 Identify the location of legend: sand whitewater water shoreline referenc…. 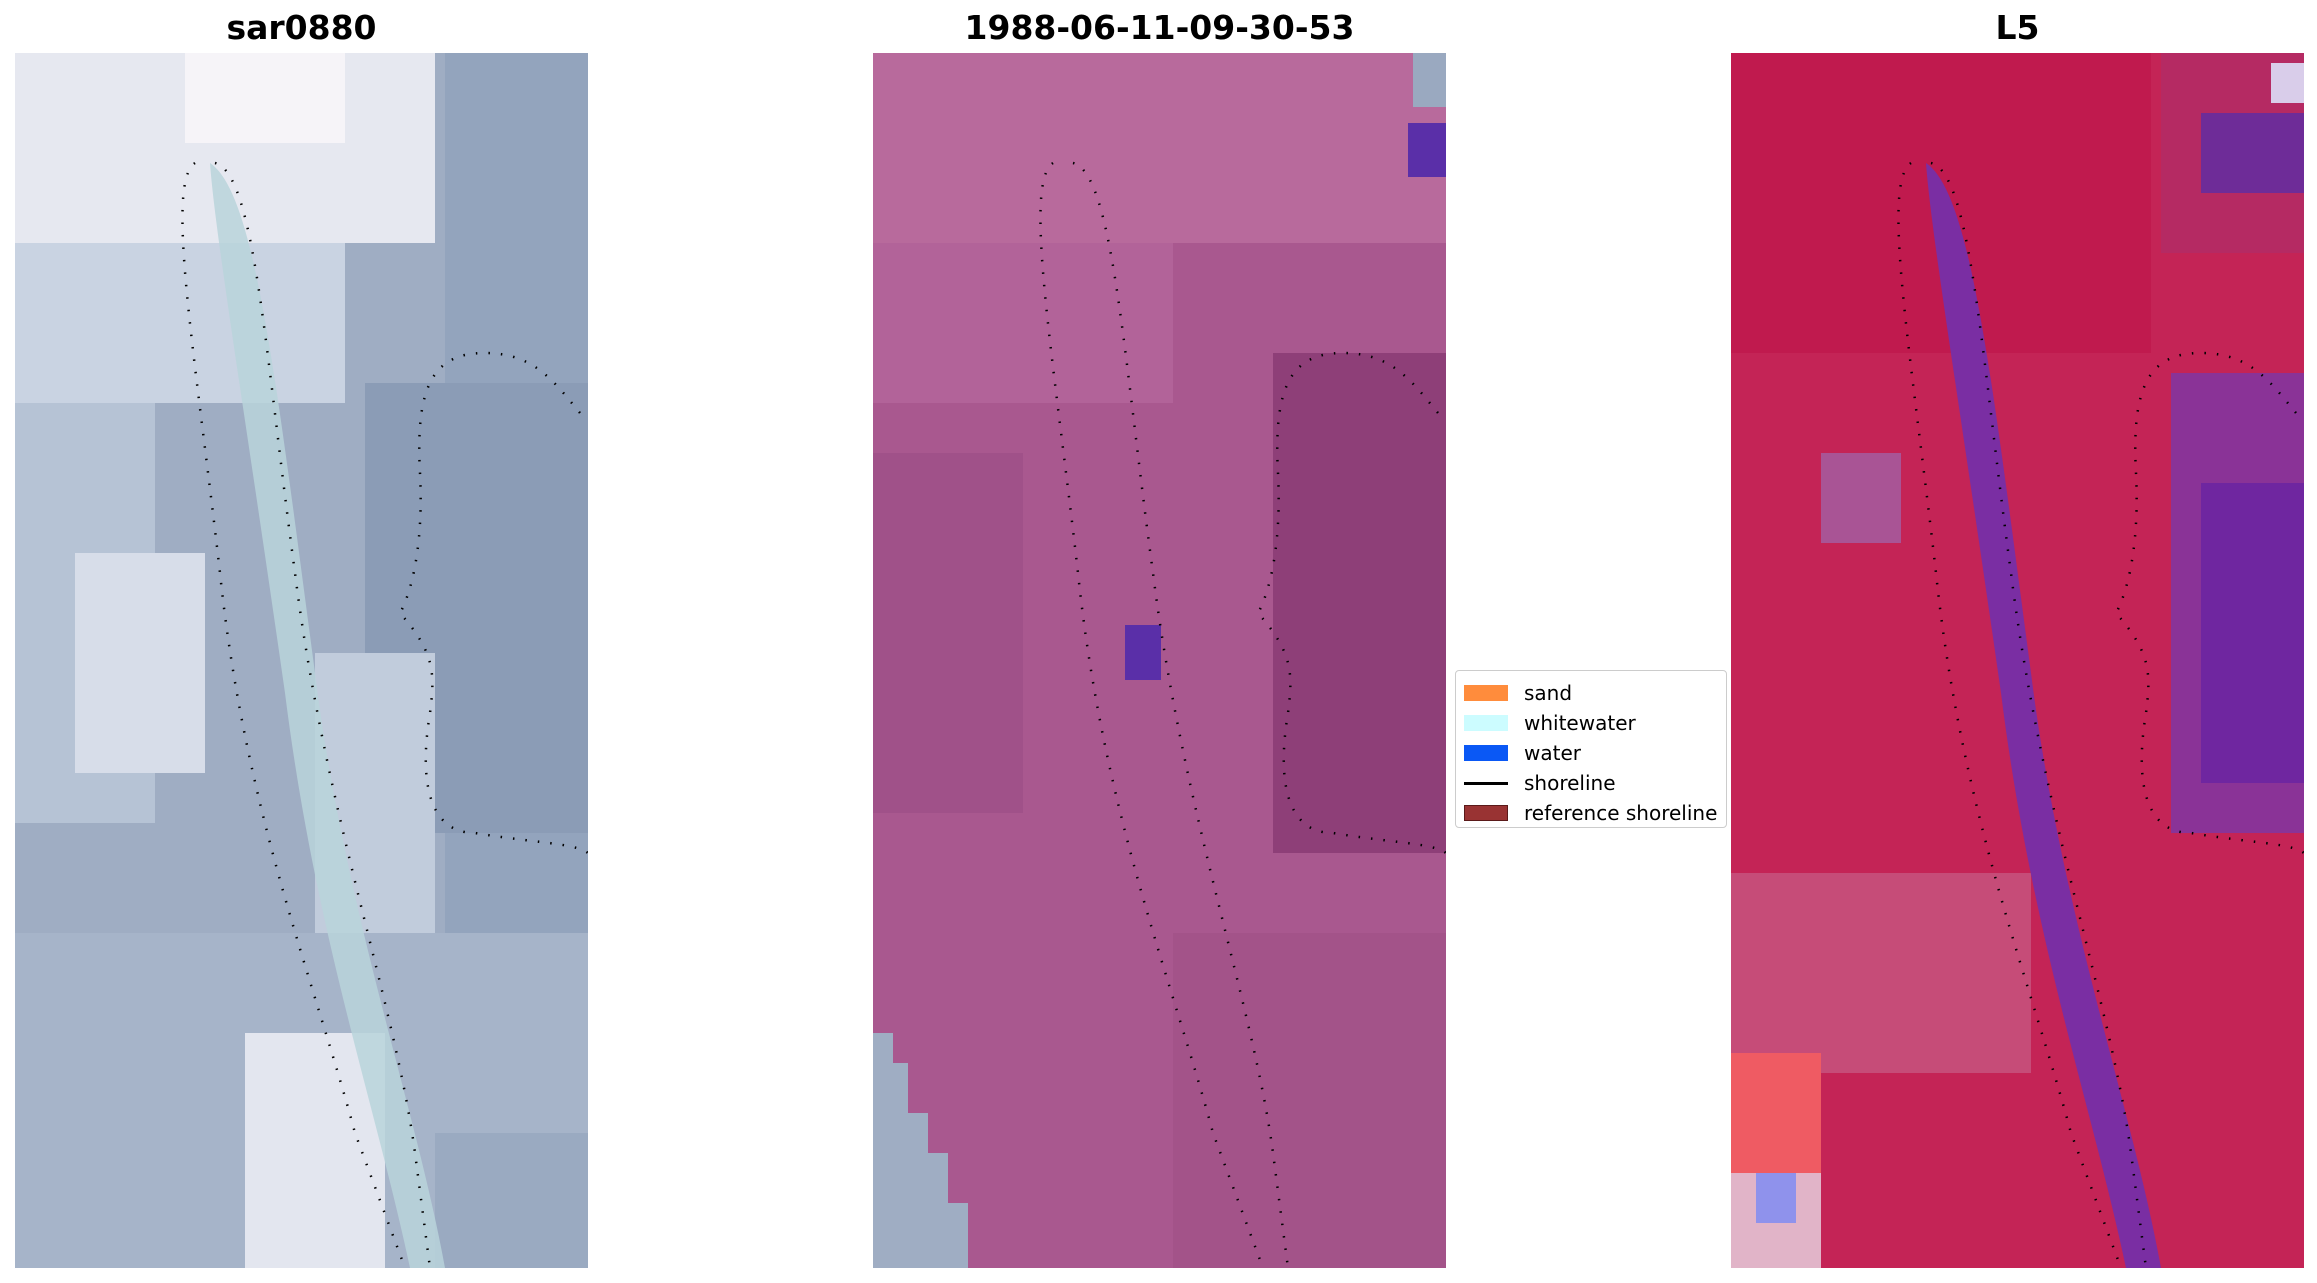
(1591, 749).